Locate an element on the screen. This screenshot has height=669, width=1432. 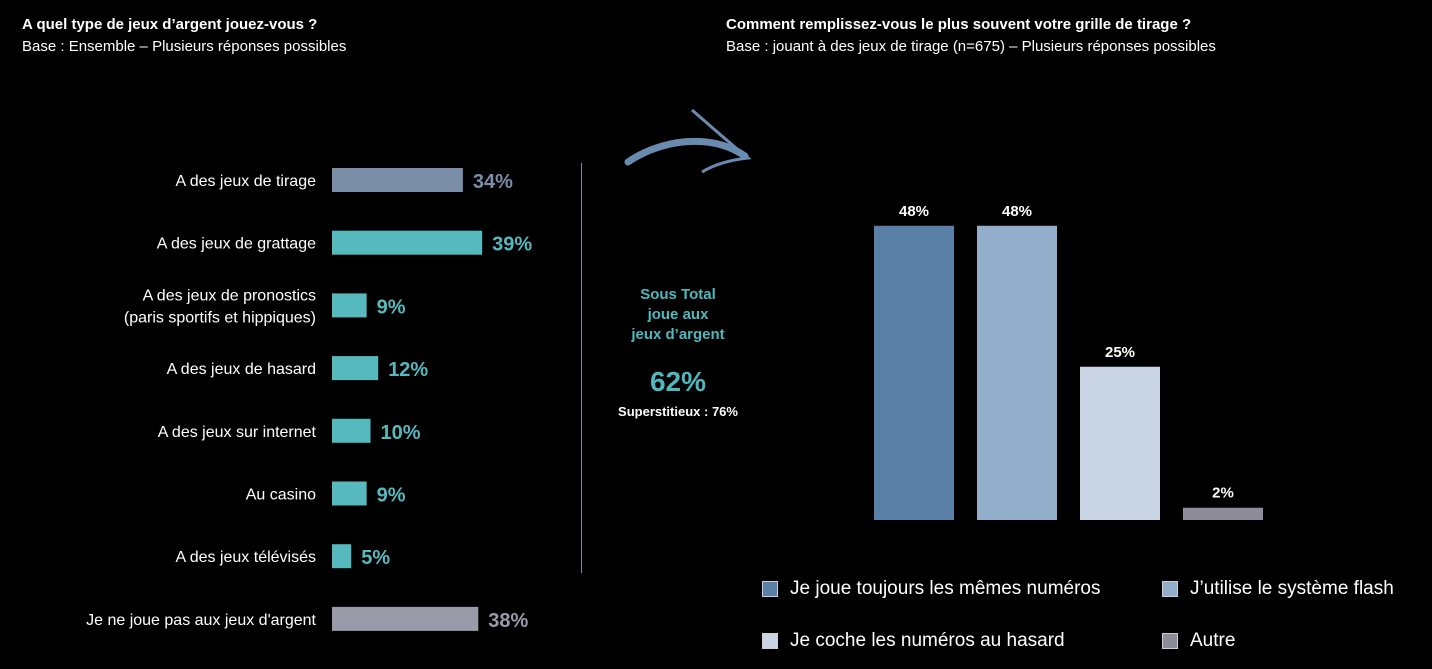
legend-item-systeme-flash: J’utilise le système flash is located at coordinates (1278, 589).